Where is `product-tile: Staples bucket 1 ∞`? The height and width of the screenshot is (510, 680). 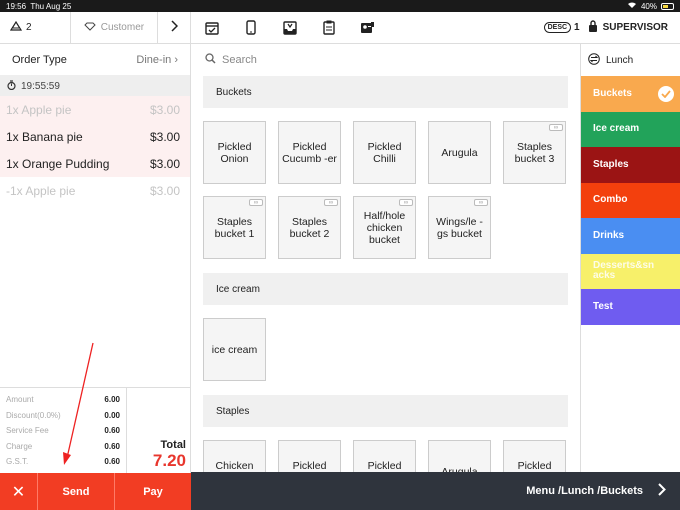
product-tile: Staples bucket 1 ∞ is located at coordinates (234, 227).